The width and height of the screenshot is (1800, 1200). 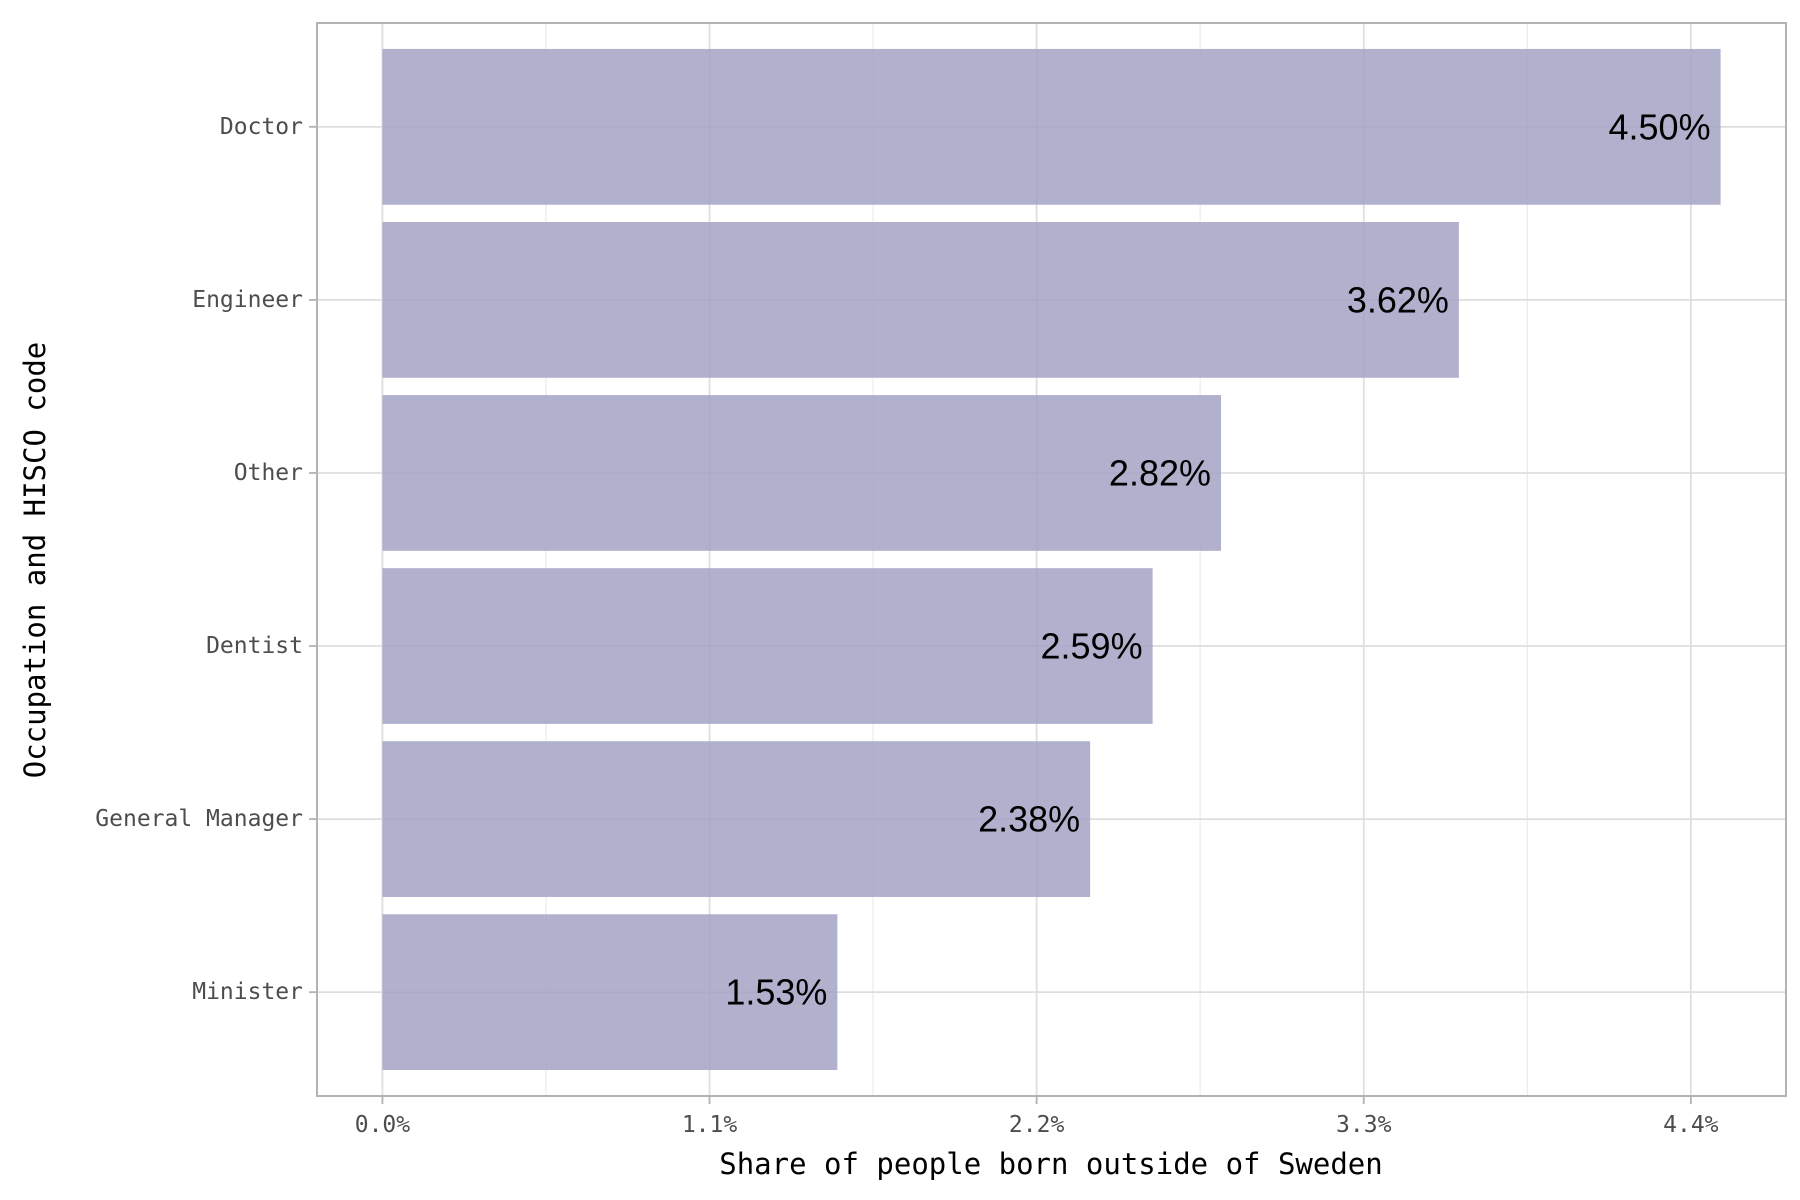 I want to click on bar-value-label: 2.59%, so click(x=1092, y=646).